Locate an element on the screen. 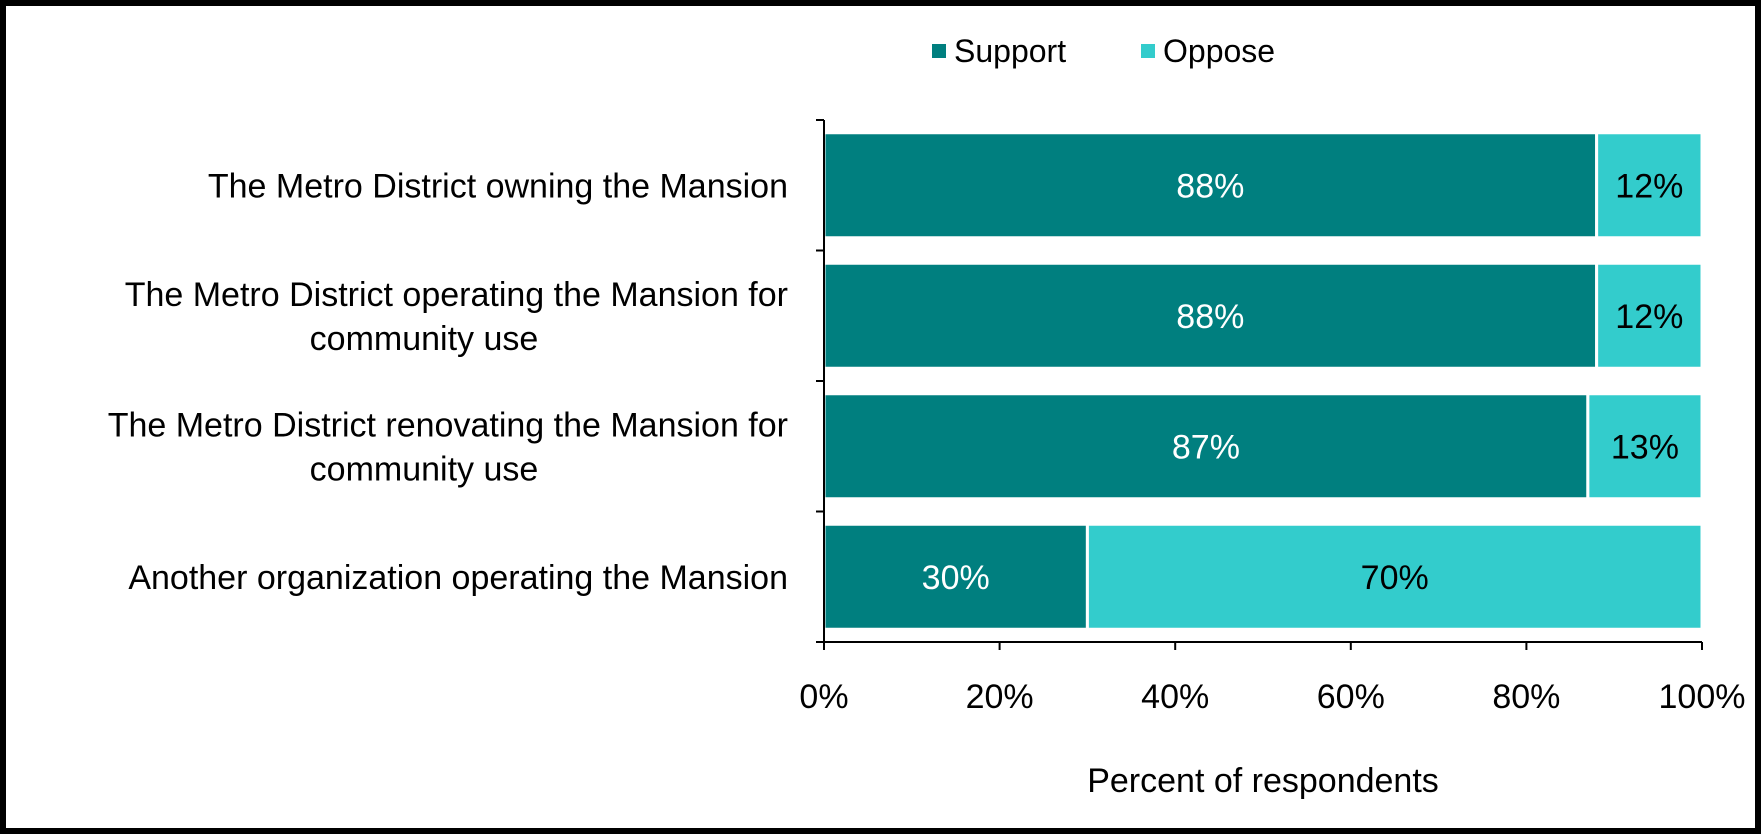  x-tick-label-3: 60% is located at coordinates (1351, 697).